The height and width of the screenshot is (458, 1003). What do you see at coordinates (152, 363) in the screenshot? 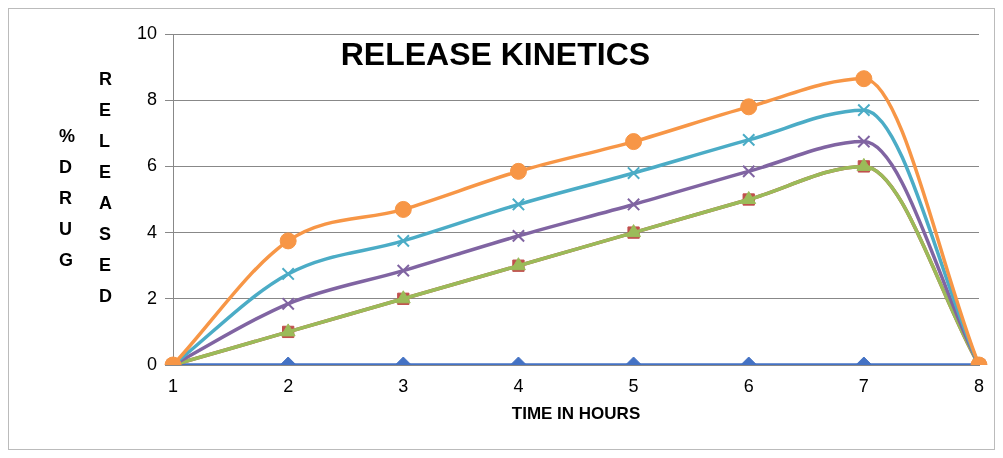
I see `y-tick-label: 0` at bounding box center [152, 363].